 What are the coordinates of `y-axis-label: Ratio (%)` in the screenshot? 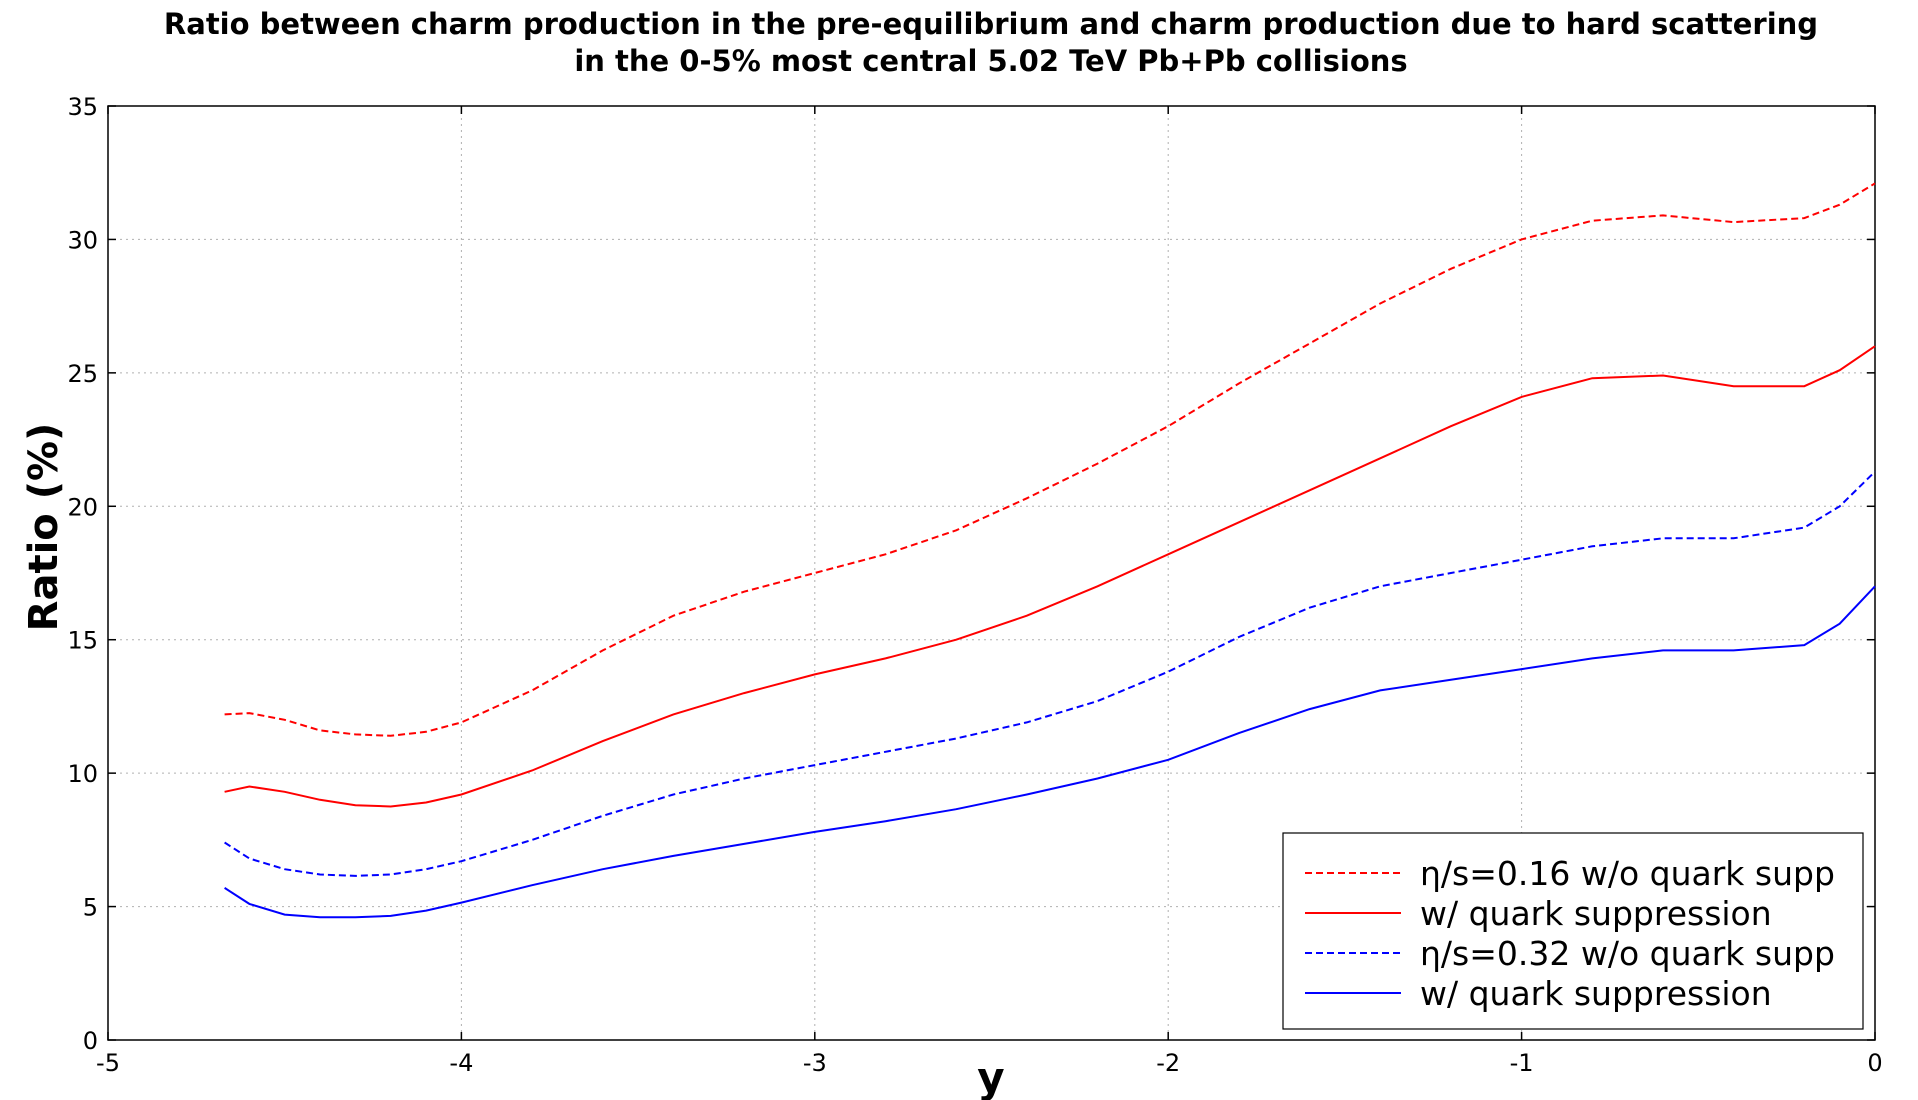 It's located at (44, 527).